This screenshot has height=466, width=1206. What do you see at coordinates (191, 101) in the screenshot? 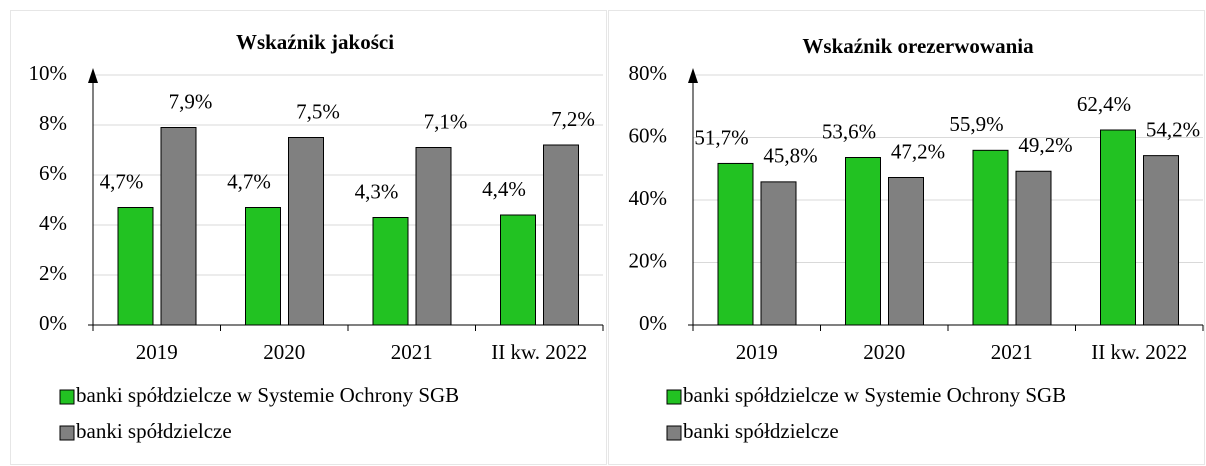
I see `data-label: 7,9%` at bounding box center [191, 101].